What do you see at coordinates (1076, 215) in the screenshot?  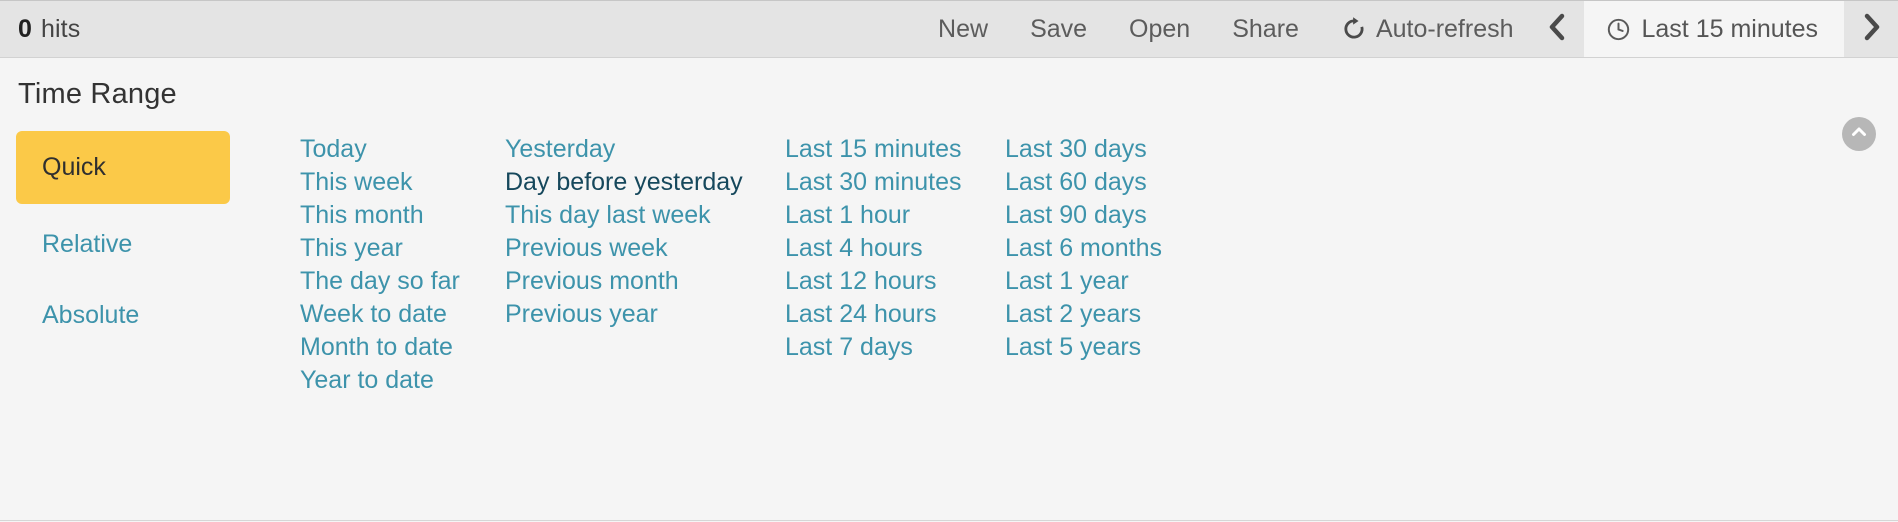 I see `quick-option-last-90-days: Last 90 days` at bounding box center [1076, 215].